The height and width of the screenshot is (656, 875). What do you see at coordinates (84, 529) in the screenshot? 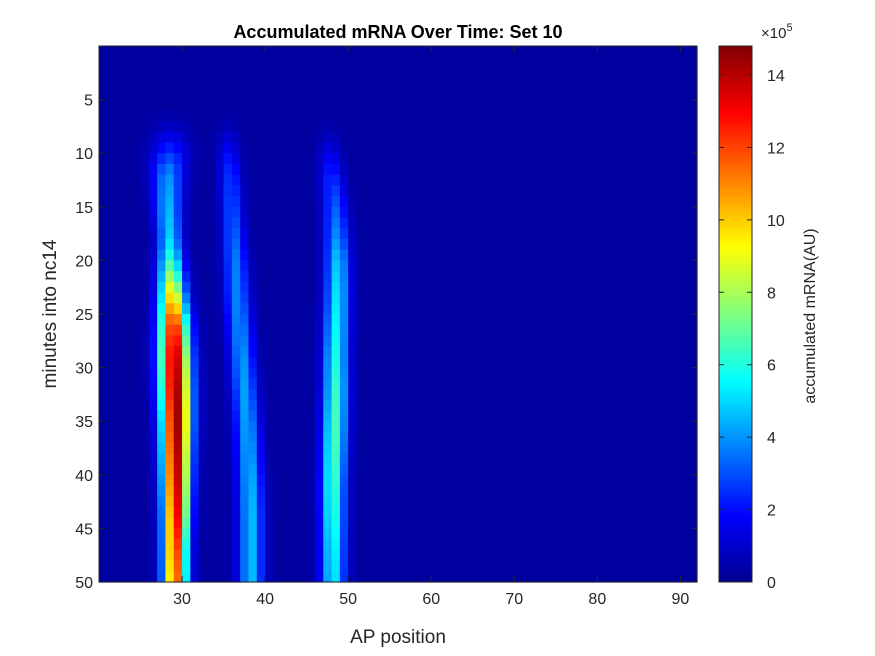
I see `y-tick-label: 45` at bounding box center [84, 529].